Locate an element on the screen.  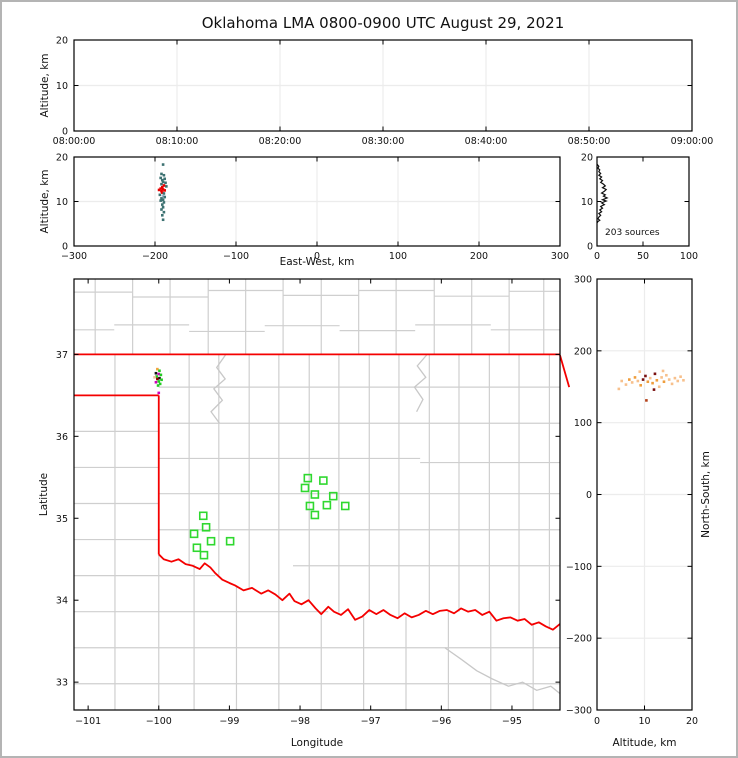
x-axis-label: Altitude, km is located at coordinates (644, 743).